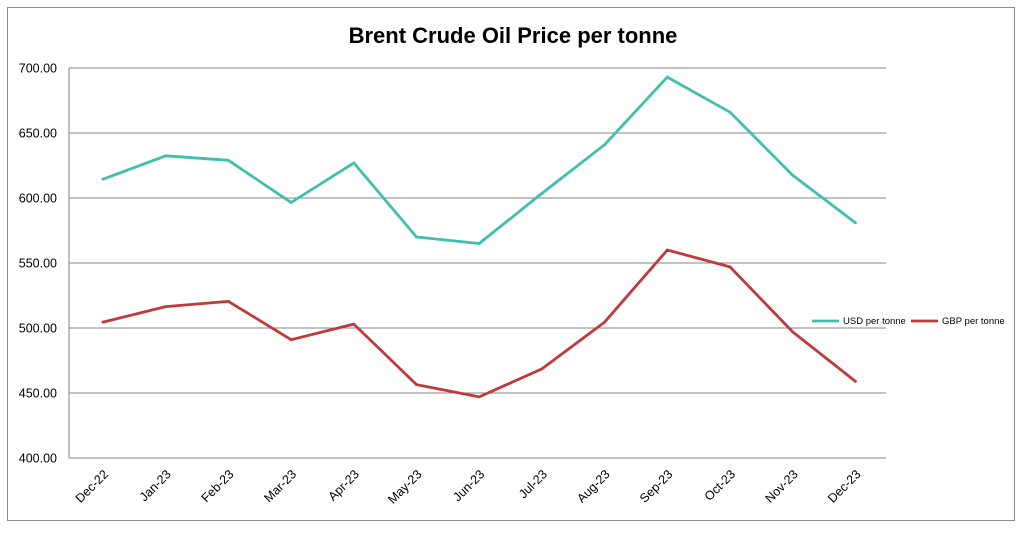 The width and height of the screenshot is (1024, 533). I want to click on x-tick-label: Sep-23, so click(656, 486).